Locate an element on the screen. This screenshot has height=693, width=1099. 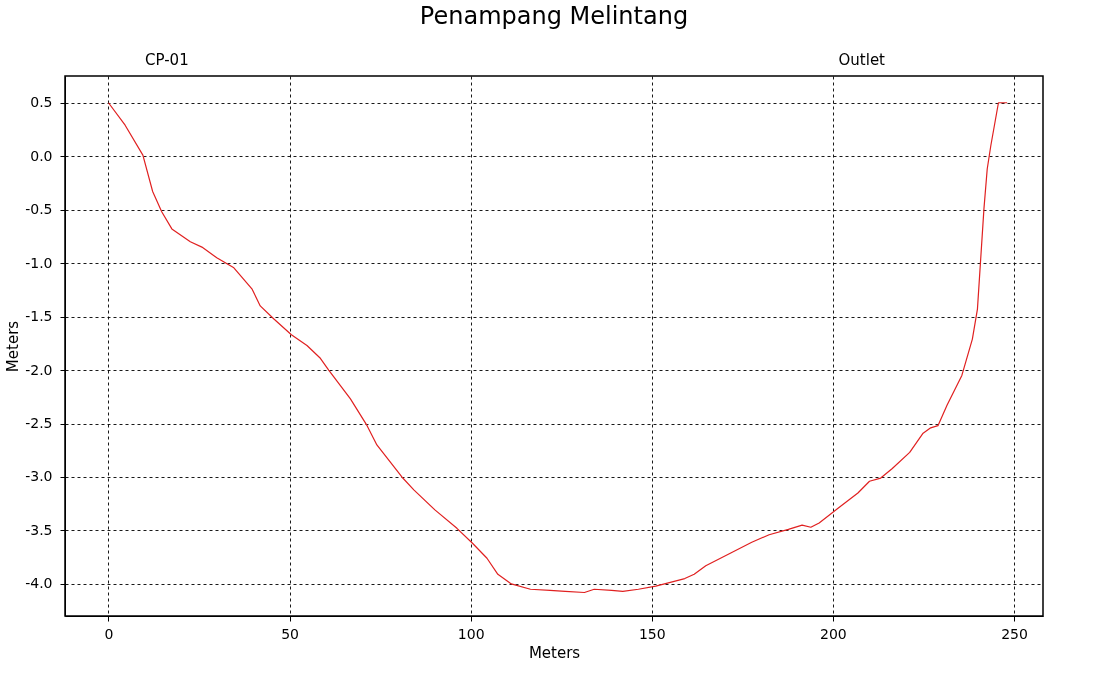
y-tick-label: -0.5 is located at coordinates (39, 209).